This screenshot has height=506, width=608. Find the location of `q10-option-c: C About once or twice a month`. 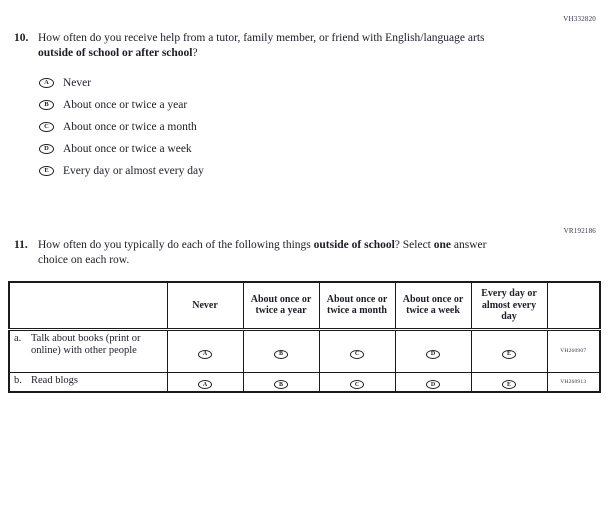

q10-option-c: C About once or twice a month is located at coordinates (121, 127).